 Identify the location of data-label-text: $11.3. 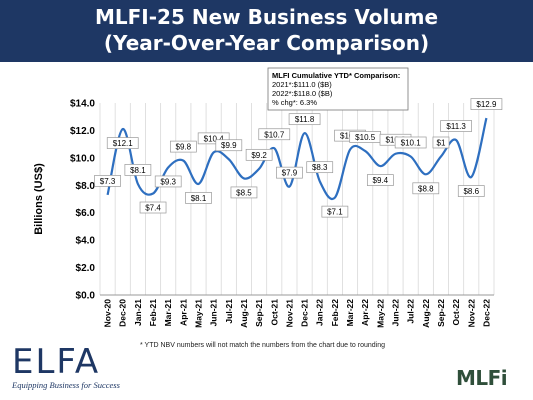
(456, 126).